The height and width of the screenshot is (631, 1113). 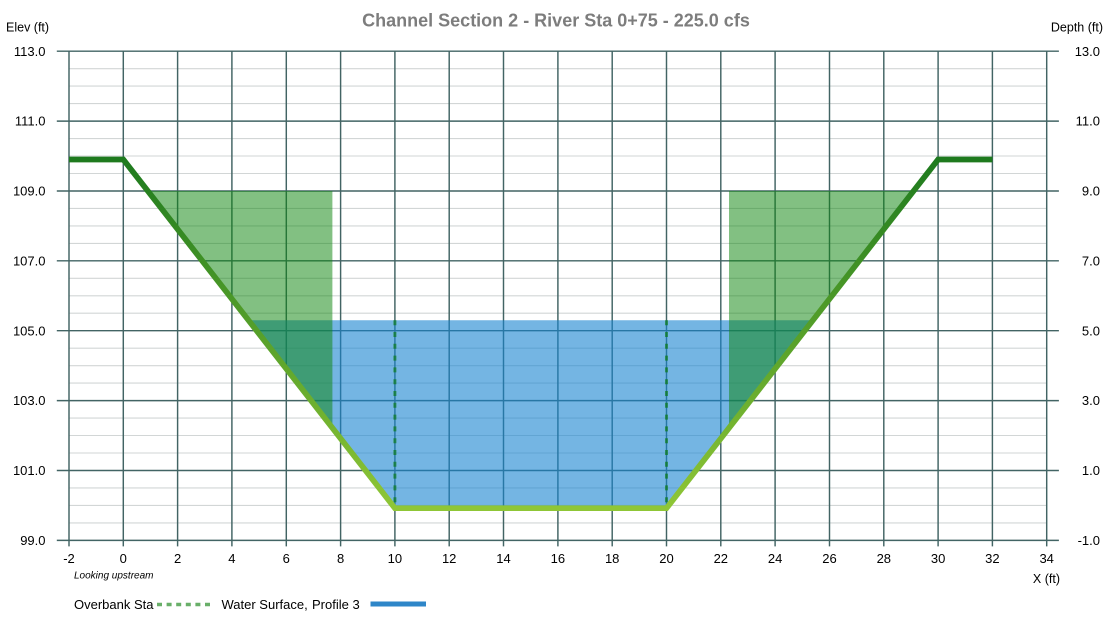 I want to click on svg-text: 28, so click(x=884, y=558).